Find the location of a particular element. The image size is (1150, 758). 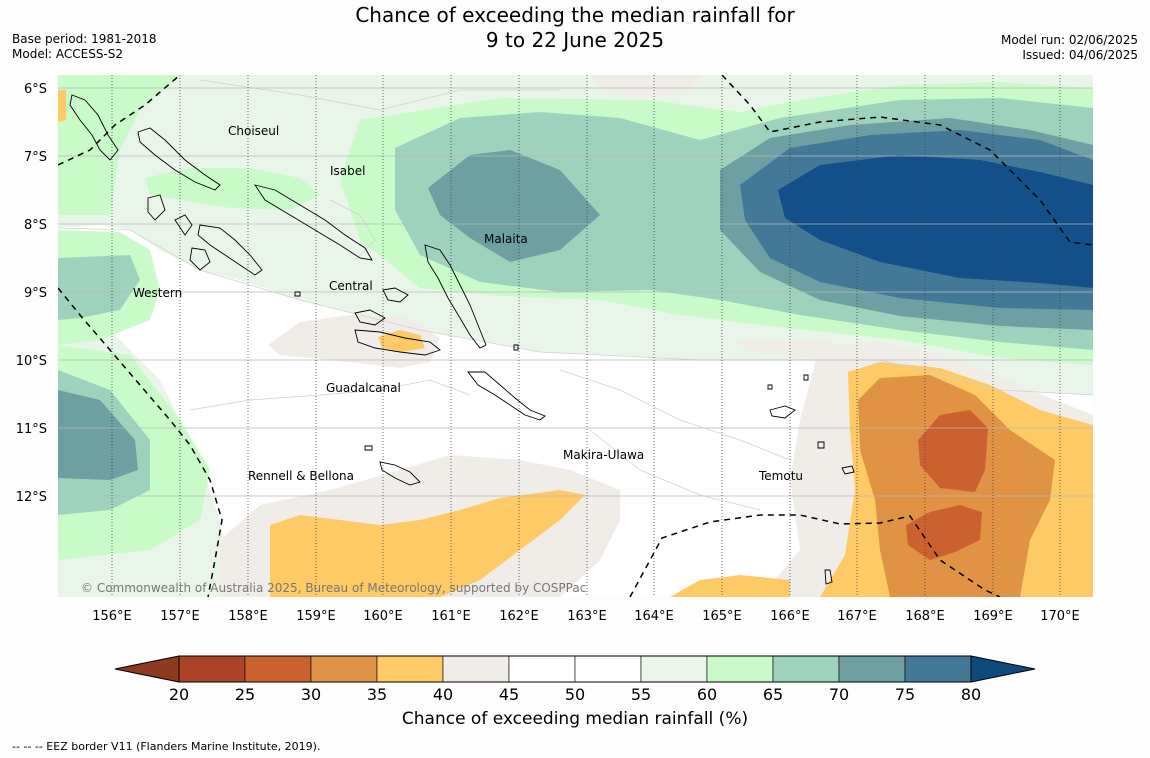

province-label-malaita: Malaita is located at coordinates (506, 239).